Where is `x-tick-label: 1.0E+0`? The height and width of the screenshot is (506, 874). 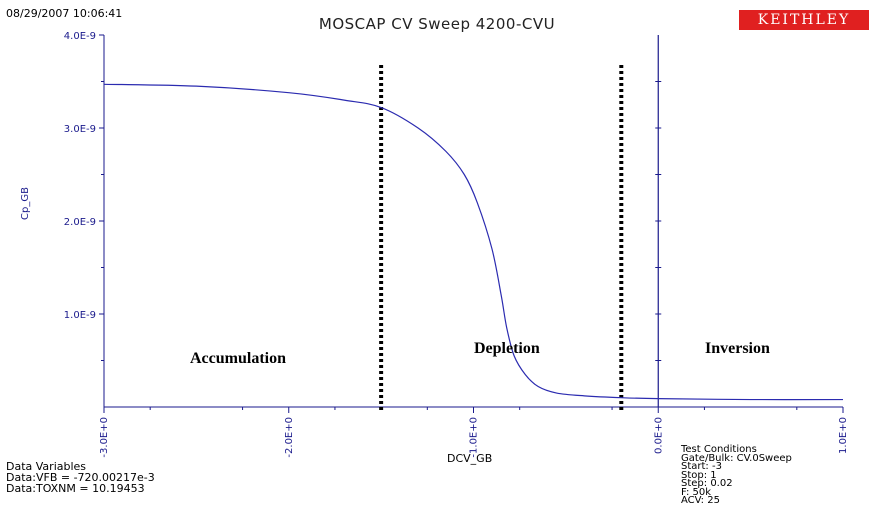 x-tick-label: 1.0E+0 is located at coordinates (843, 435).